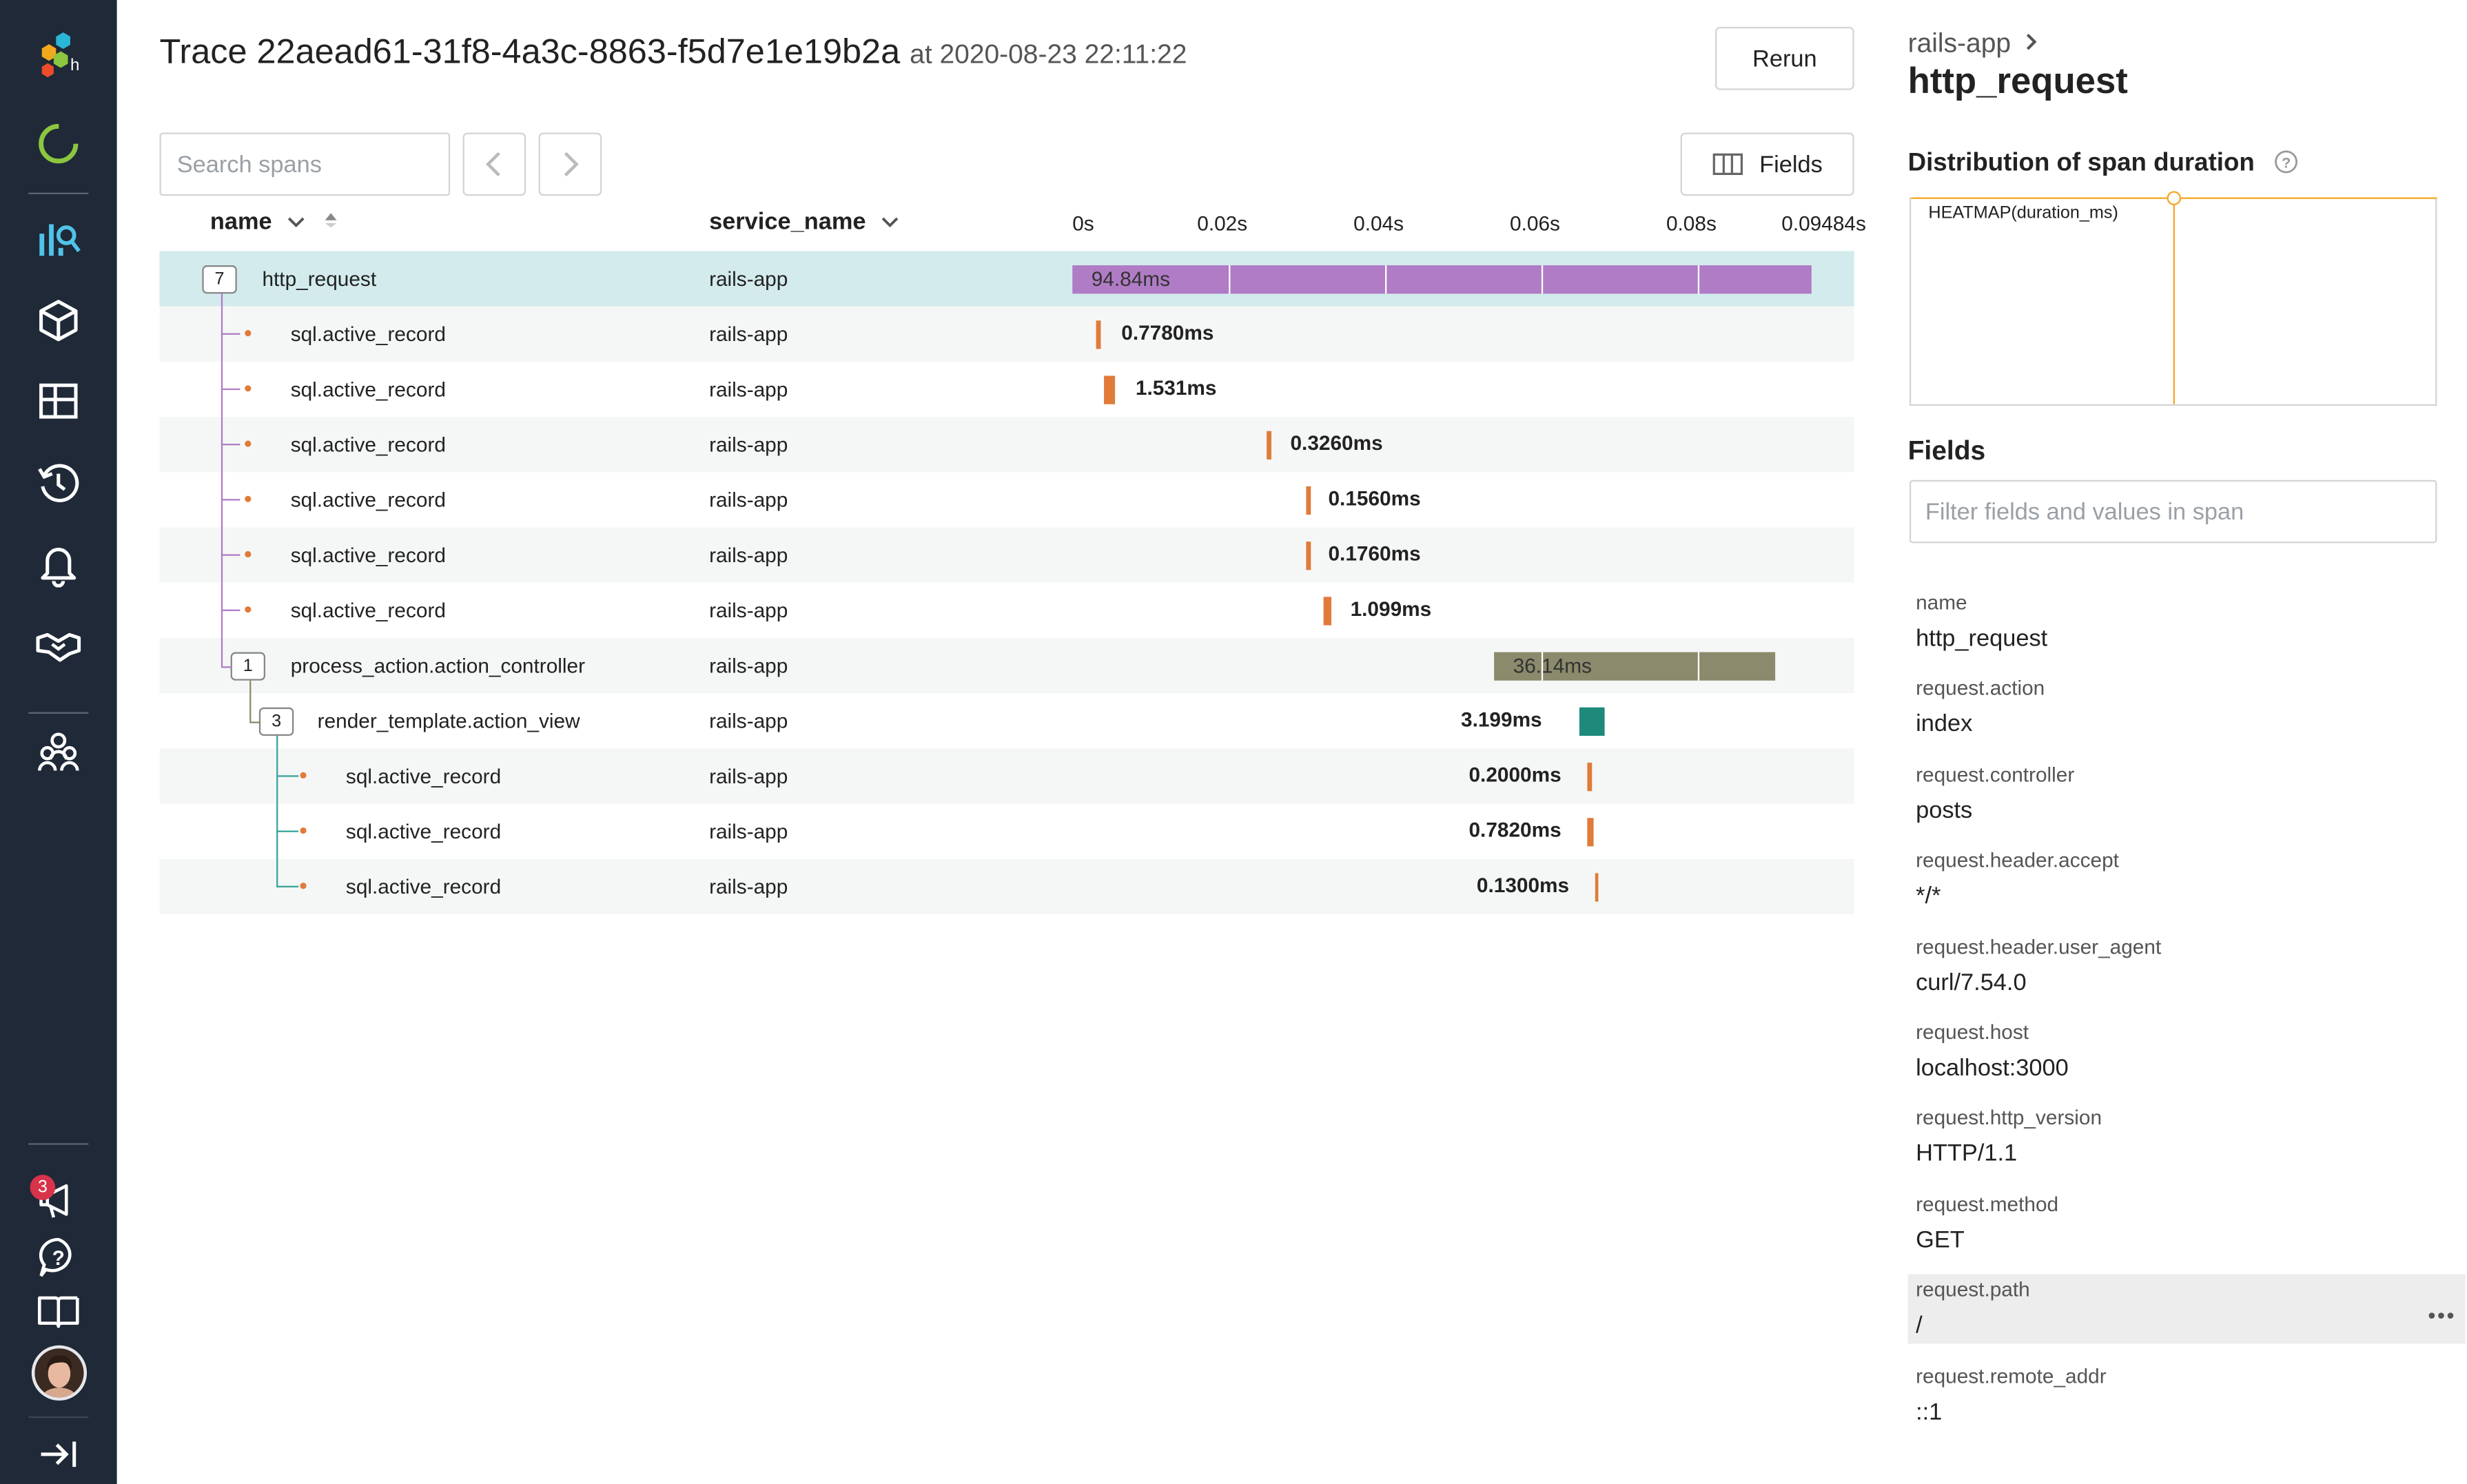 Image resolution: width=2467 pixels, height=1484 pixels. I want to click on field-item: request.remote_addr::1, so click(2187, 1395).